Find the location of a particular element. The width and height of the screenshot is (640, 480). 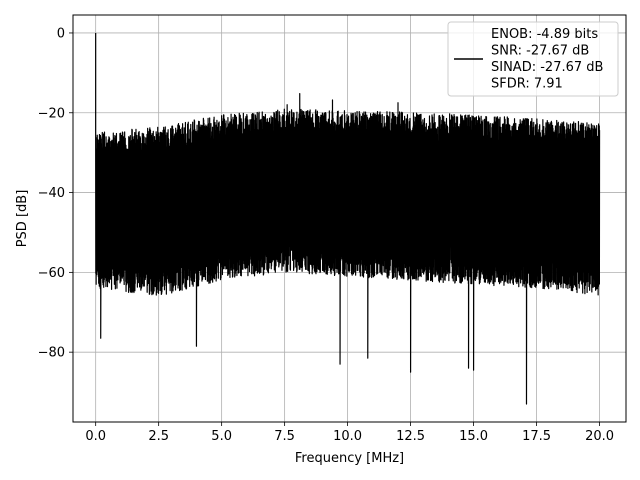

legend-entry-sfdr: SFDR: 7.91 is located at coordinates (527, 84).